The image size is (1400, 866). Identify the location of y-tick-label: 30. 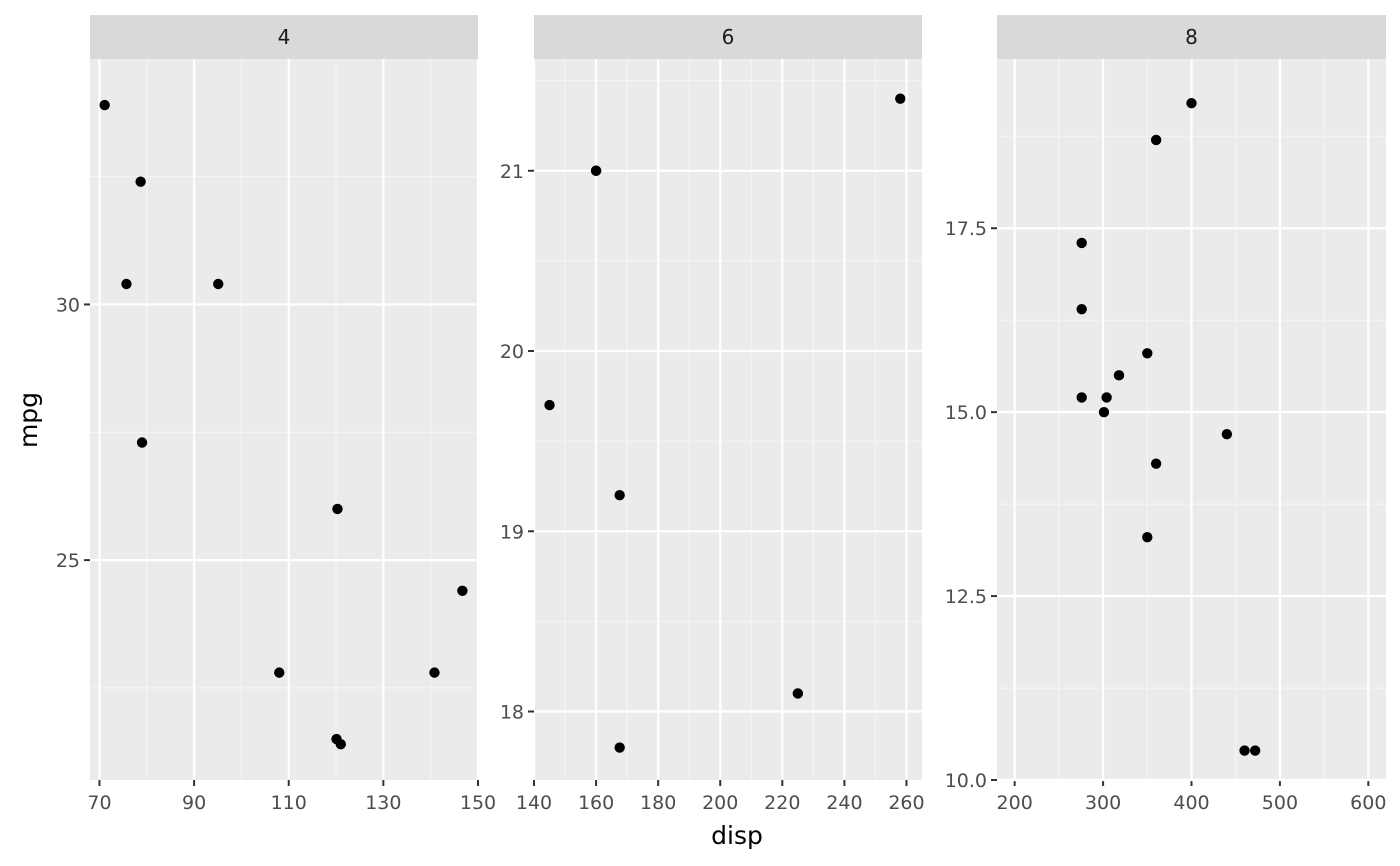
(68, 305).